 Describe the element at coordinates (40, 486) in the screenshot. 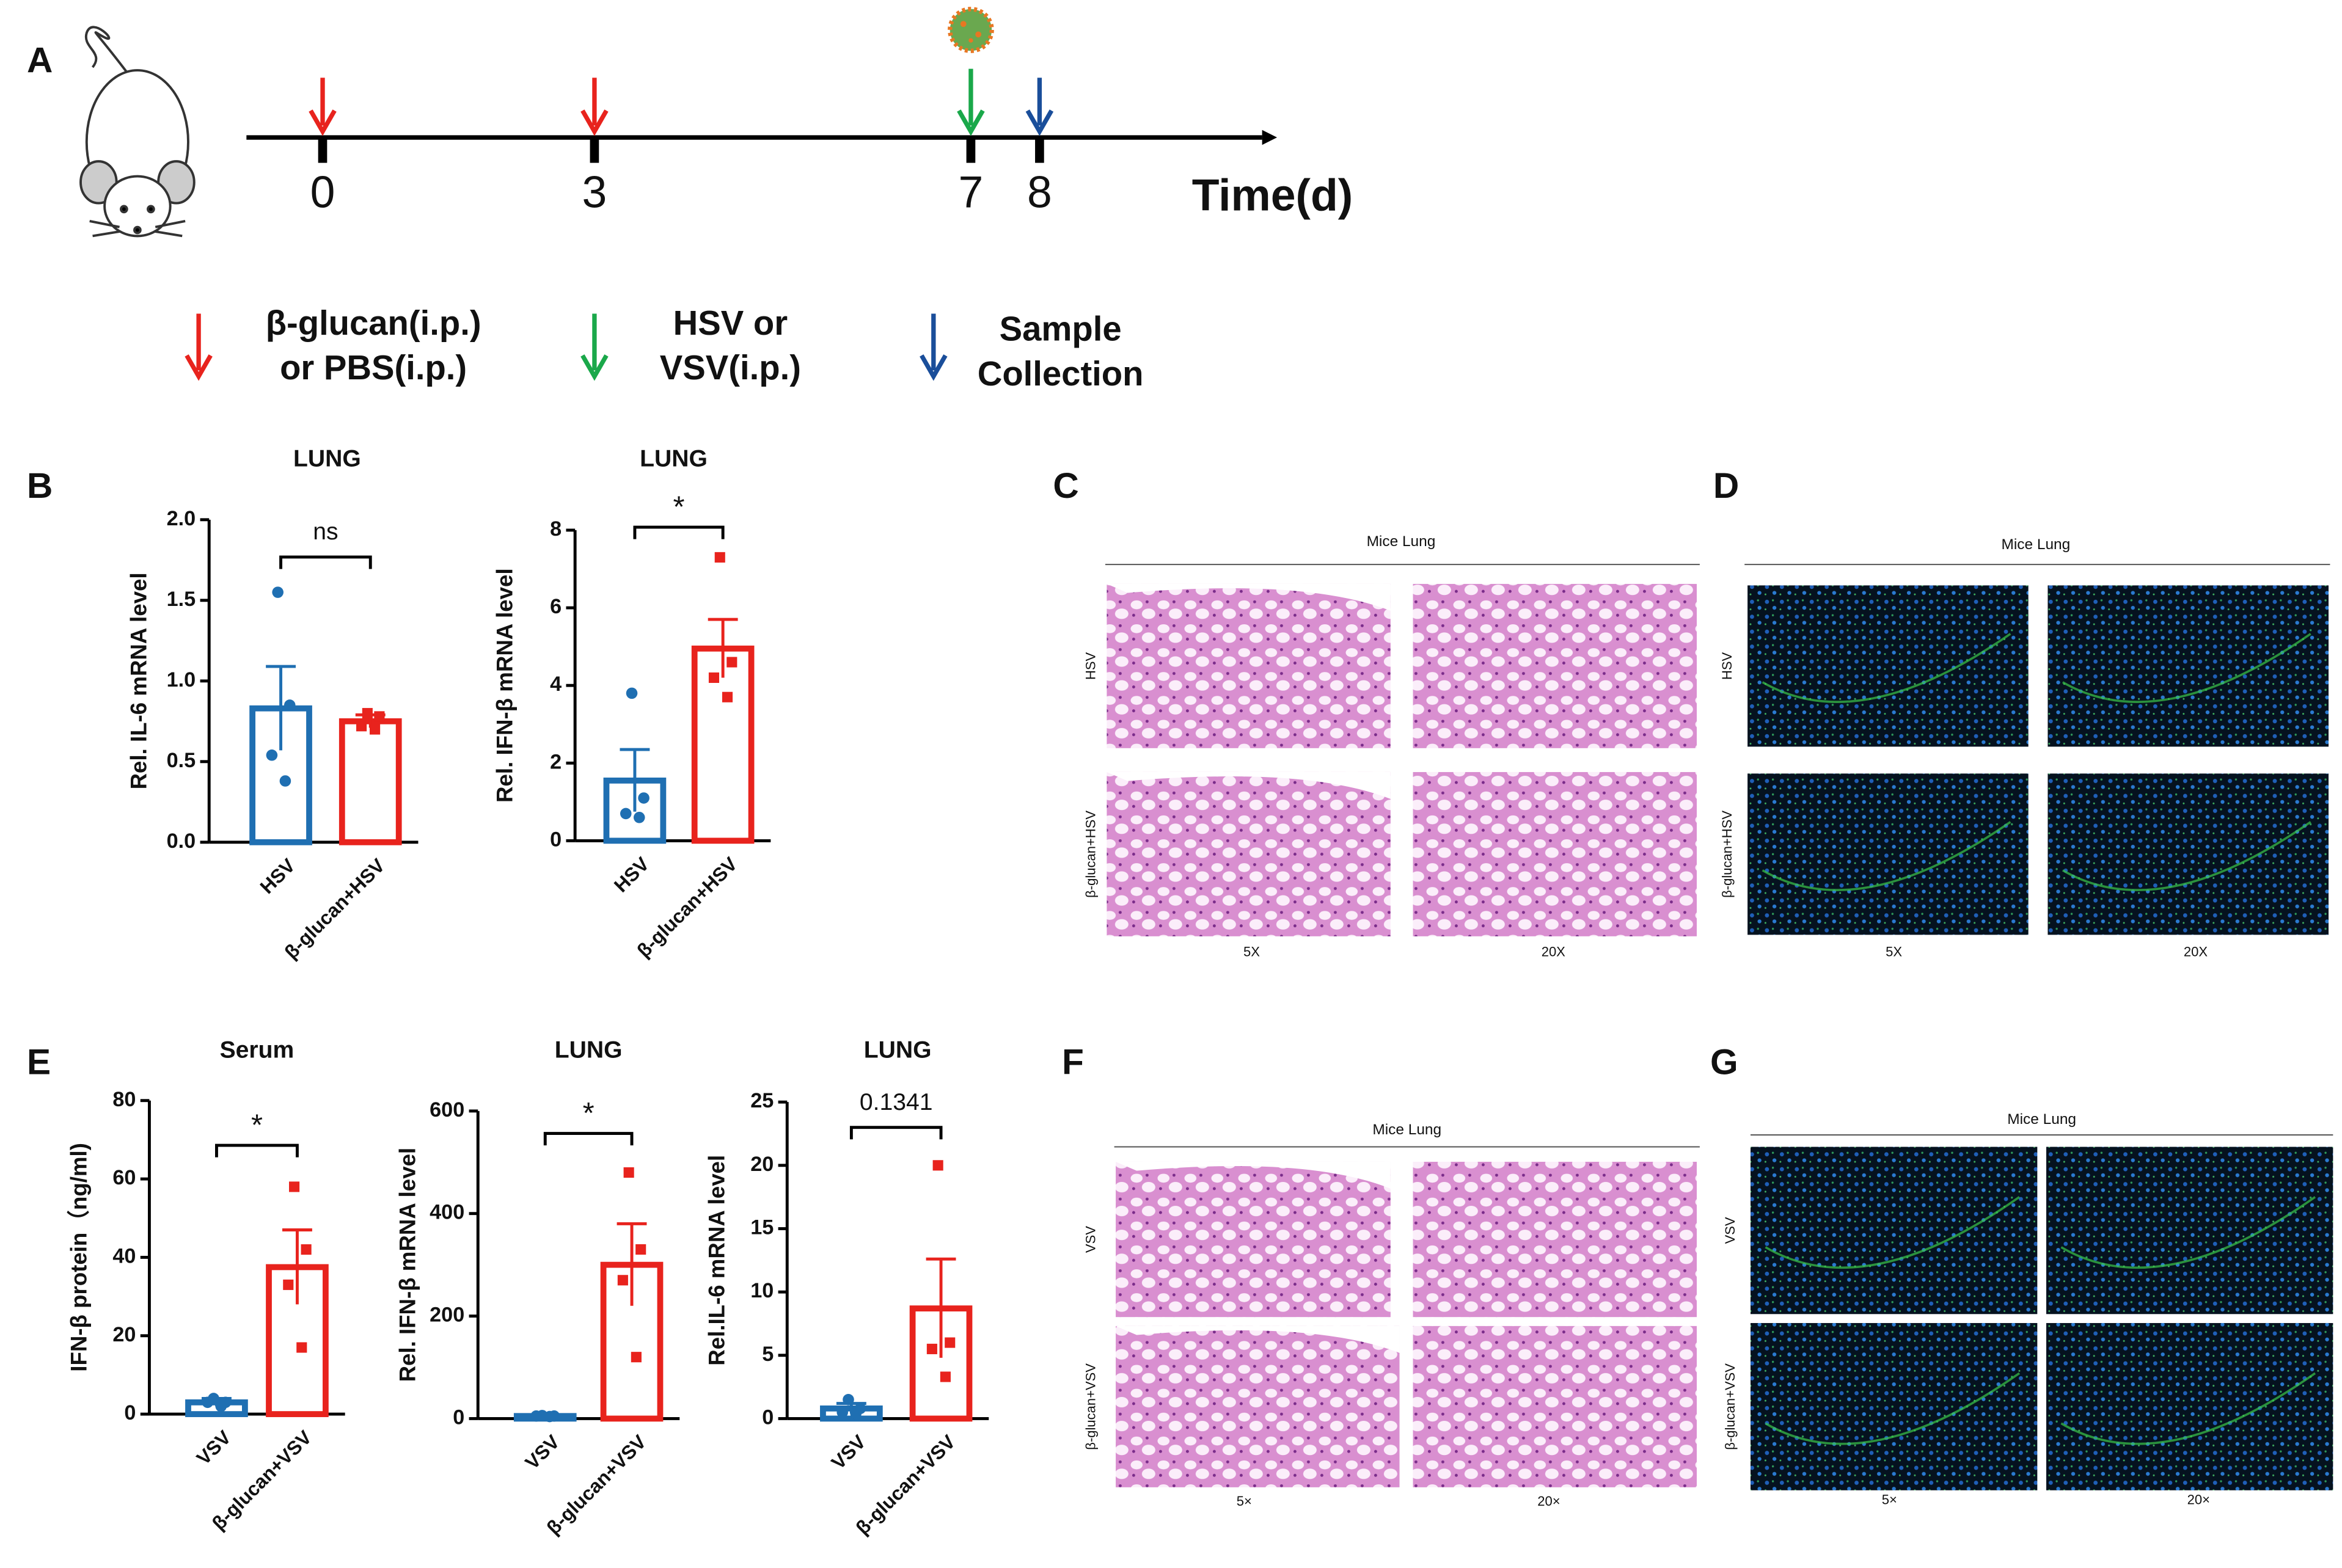

I see `panel-label: B` at that location.